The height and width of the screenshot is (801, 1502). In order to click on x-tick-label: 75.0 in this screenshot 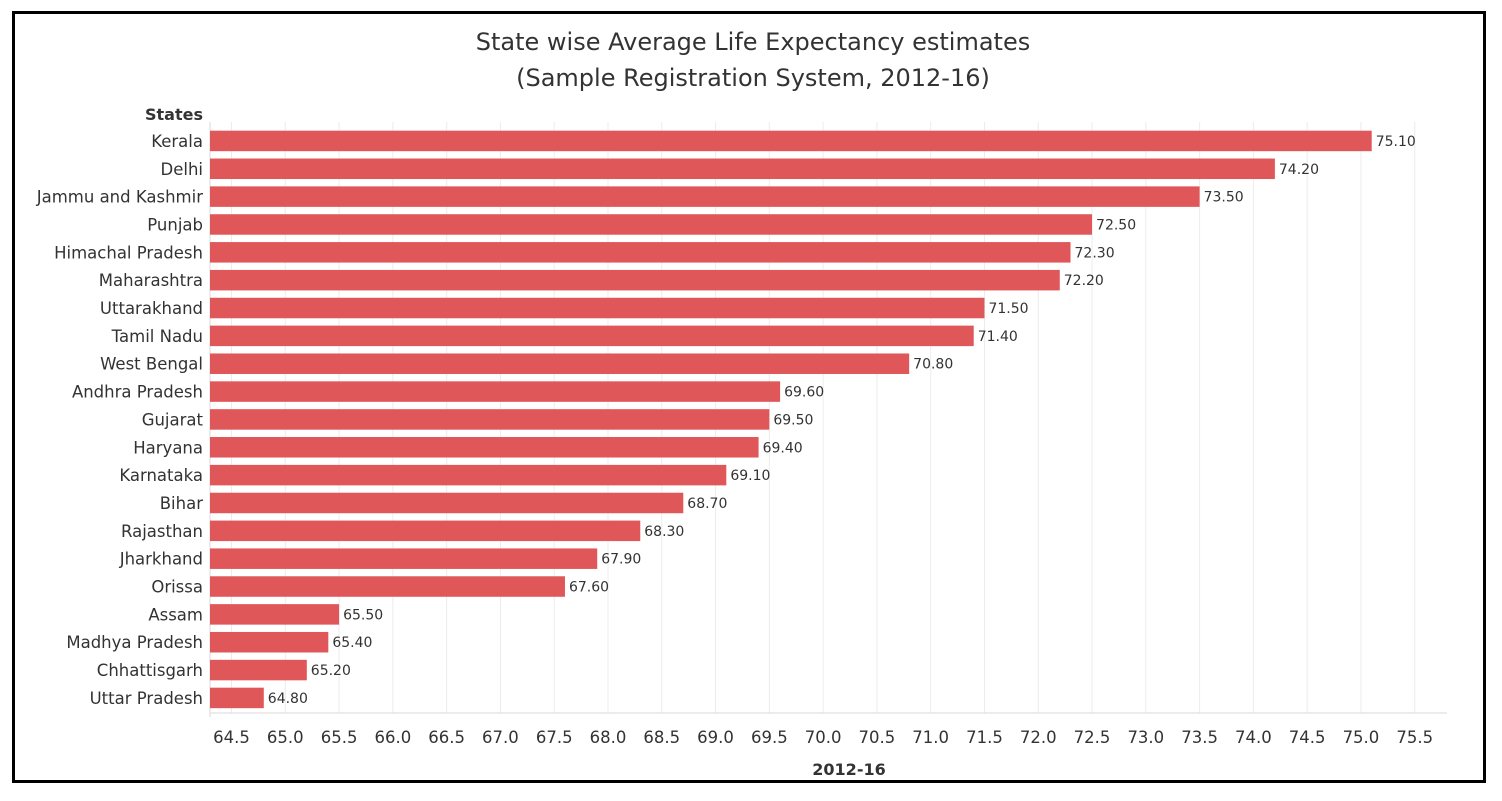, I will do `click(1361, 737)`.